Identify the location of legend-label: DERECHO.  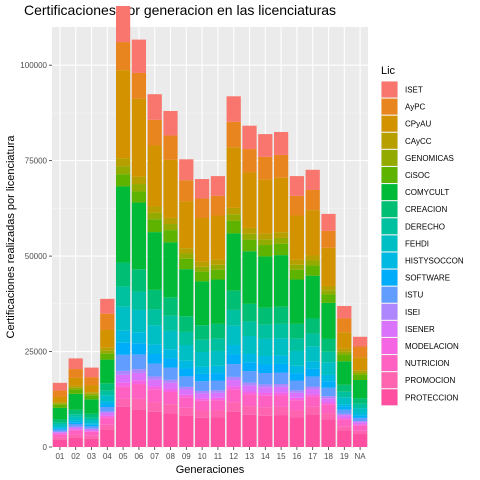
(425, 226).